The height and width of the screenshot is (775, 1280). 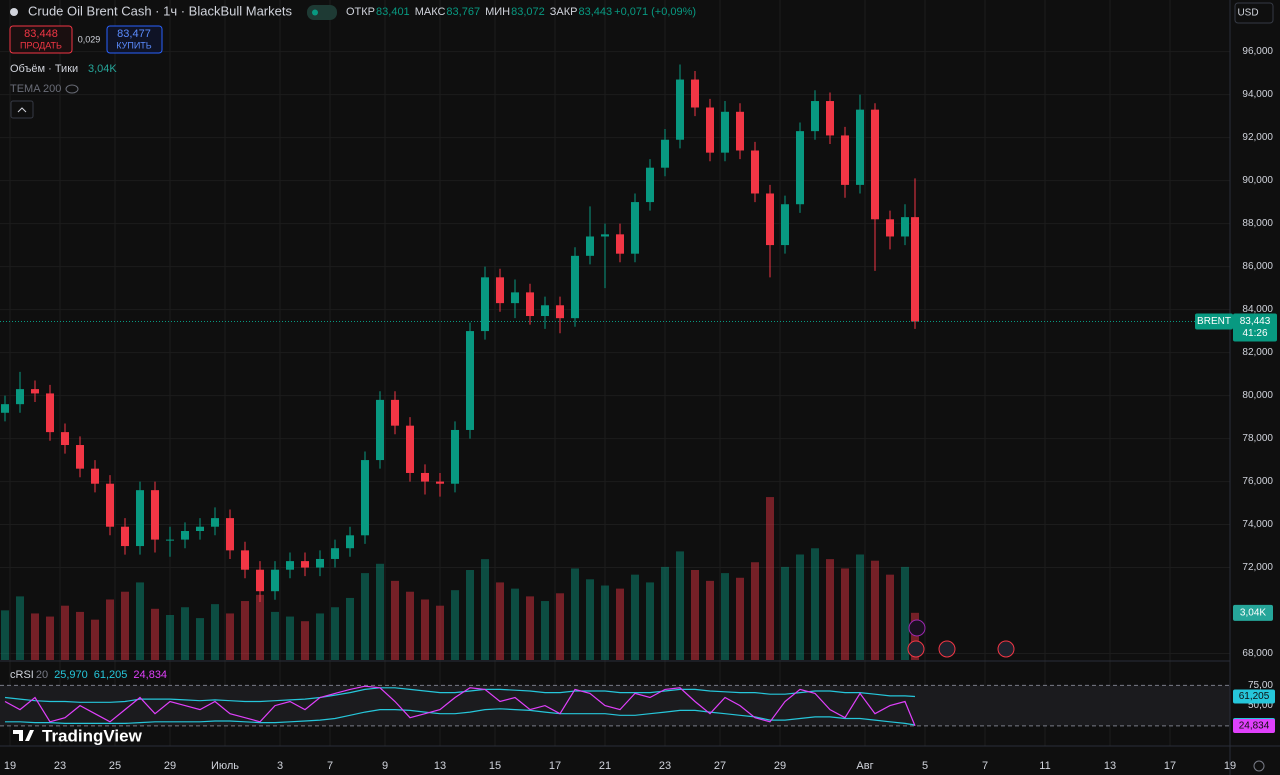 I want to click on currency-button, so click(x=1254, y=13).